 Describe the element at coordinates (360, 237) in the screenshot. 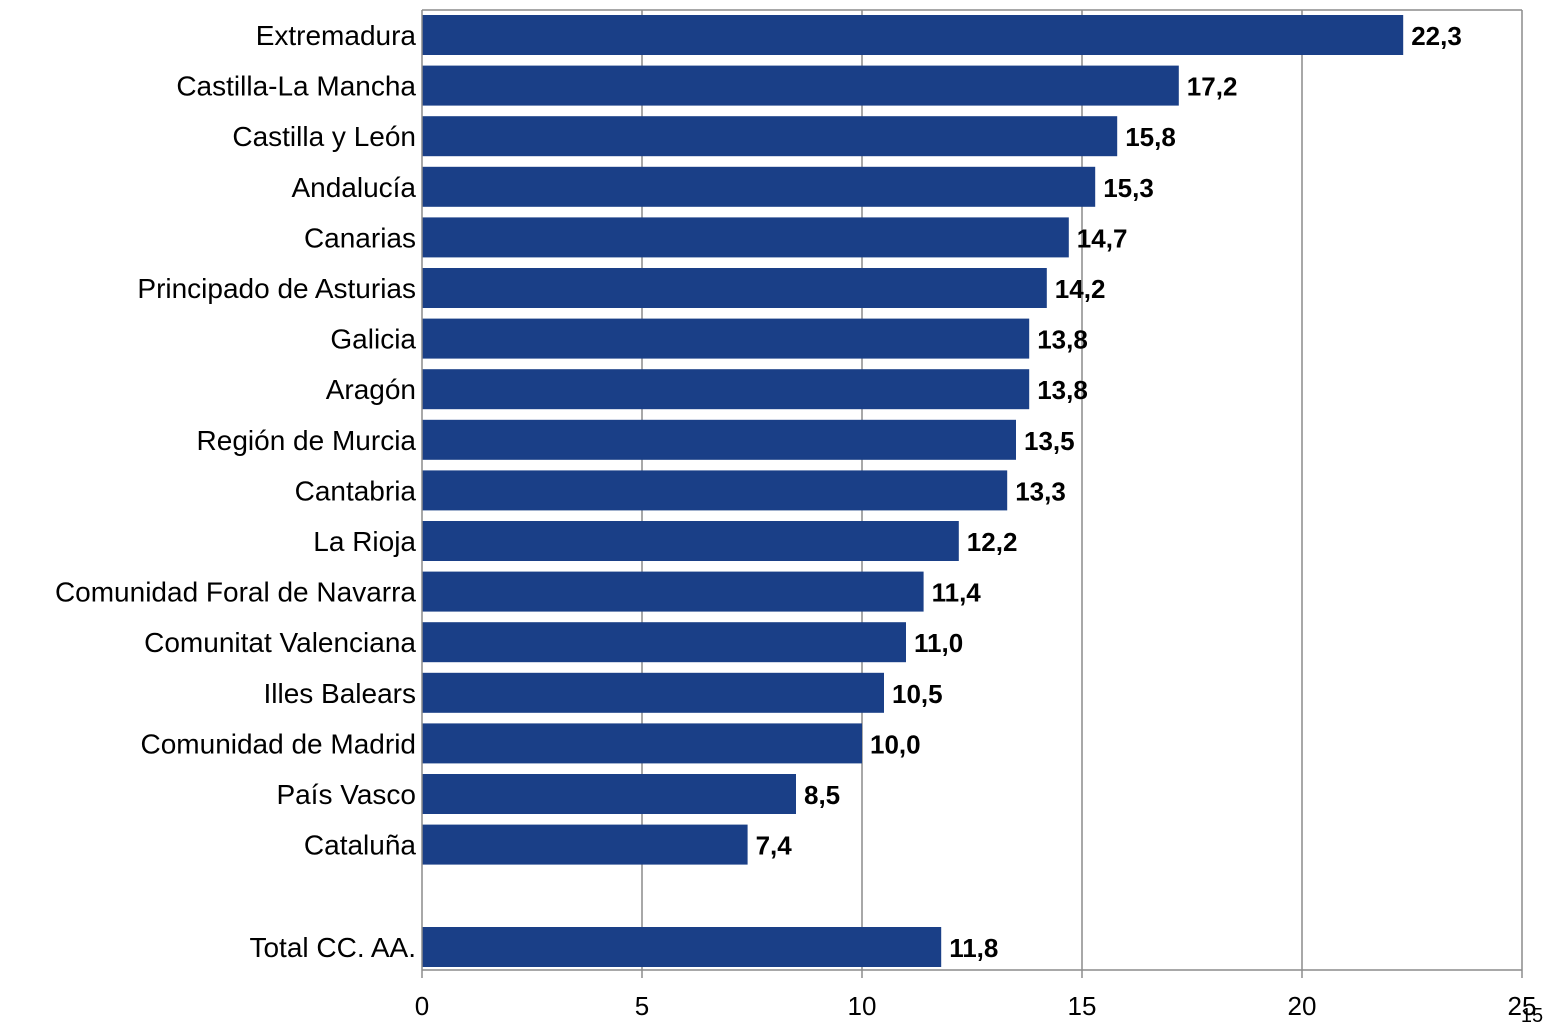

I see `category-label: Canarias` at that location.